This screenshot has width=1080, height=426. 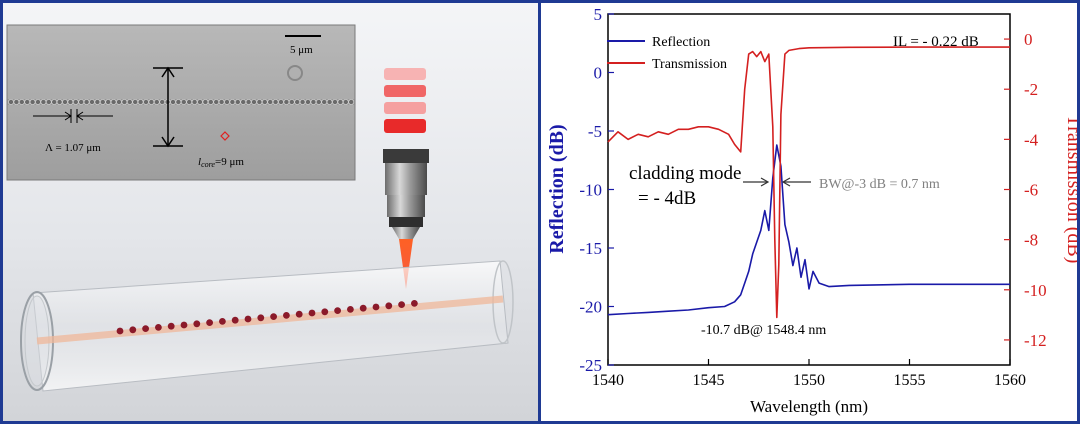 I want to click on y-left-tick-label: -15, so click(x=590, y=248).